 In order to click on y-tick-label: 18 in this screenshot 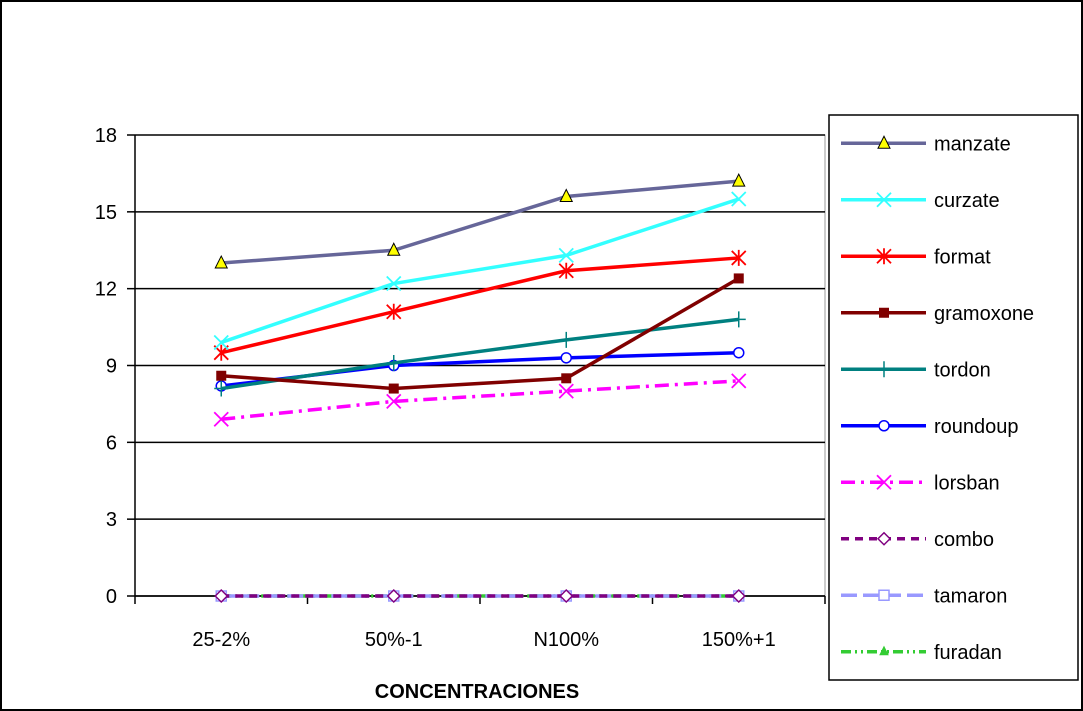, I will do `click(106, 136)`.